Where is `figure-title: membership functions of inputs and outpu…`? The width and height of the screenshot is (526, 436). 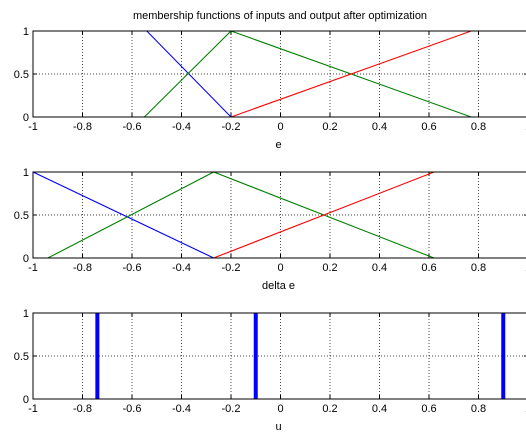
figure-title: membership functions of inputs and outpu… is located at coordinates (280, 16).